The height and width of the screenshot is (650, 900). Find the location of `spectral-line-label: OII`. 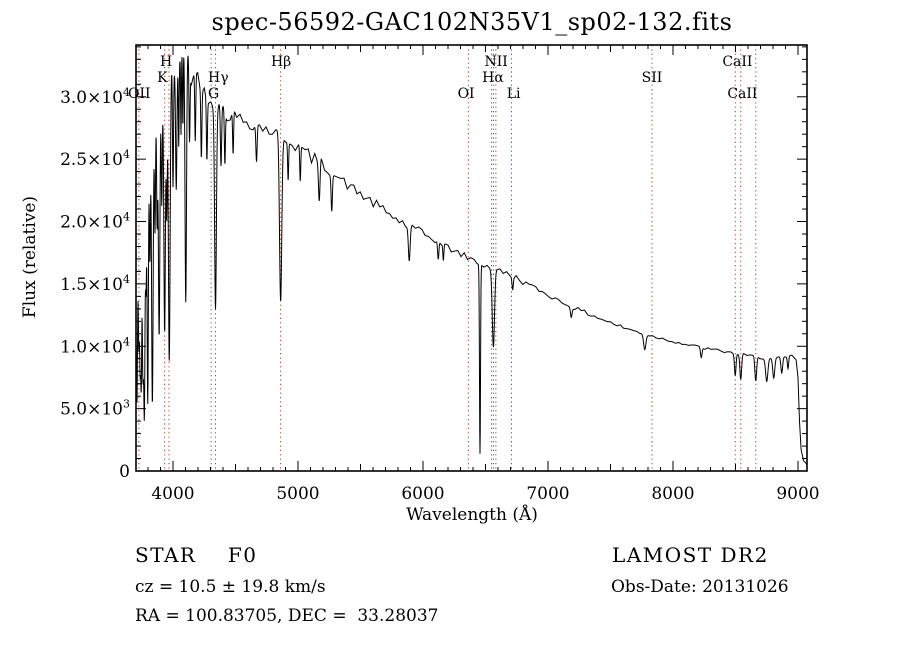

spectral-line-label: OII is located at coordinates (139, 94).